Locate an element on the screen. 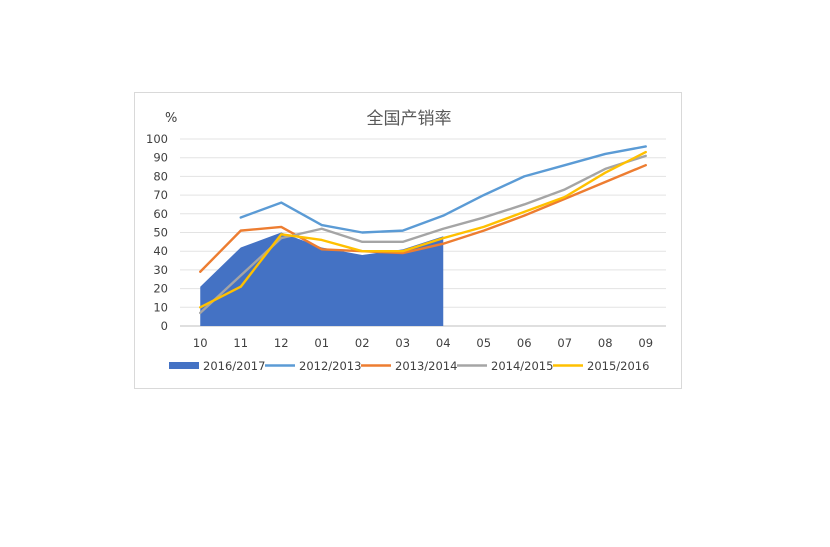 Image resolution: width=830 pixels, height=547 pixels. y-axis-ticks: 0 10 20 30 40 50 60 70 80 90 100 is located at coordinates (157, 232).